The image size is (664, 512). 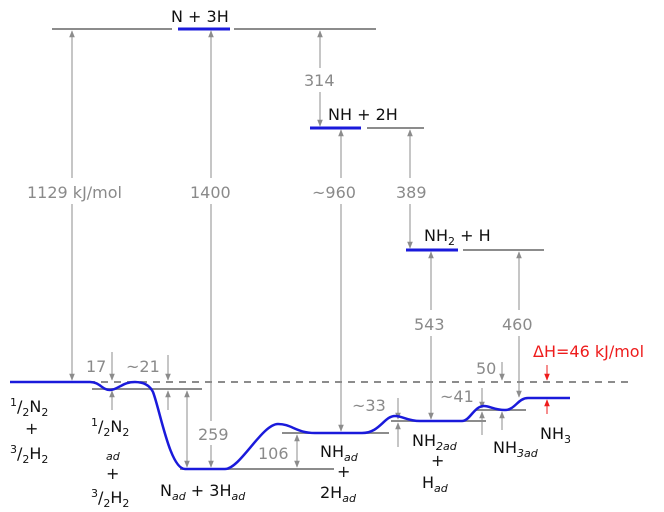 What do you see at coordinates (334, 192) in the screenshot?
I see `label-960: ~960` at bounding box center [334, 192].